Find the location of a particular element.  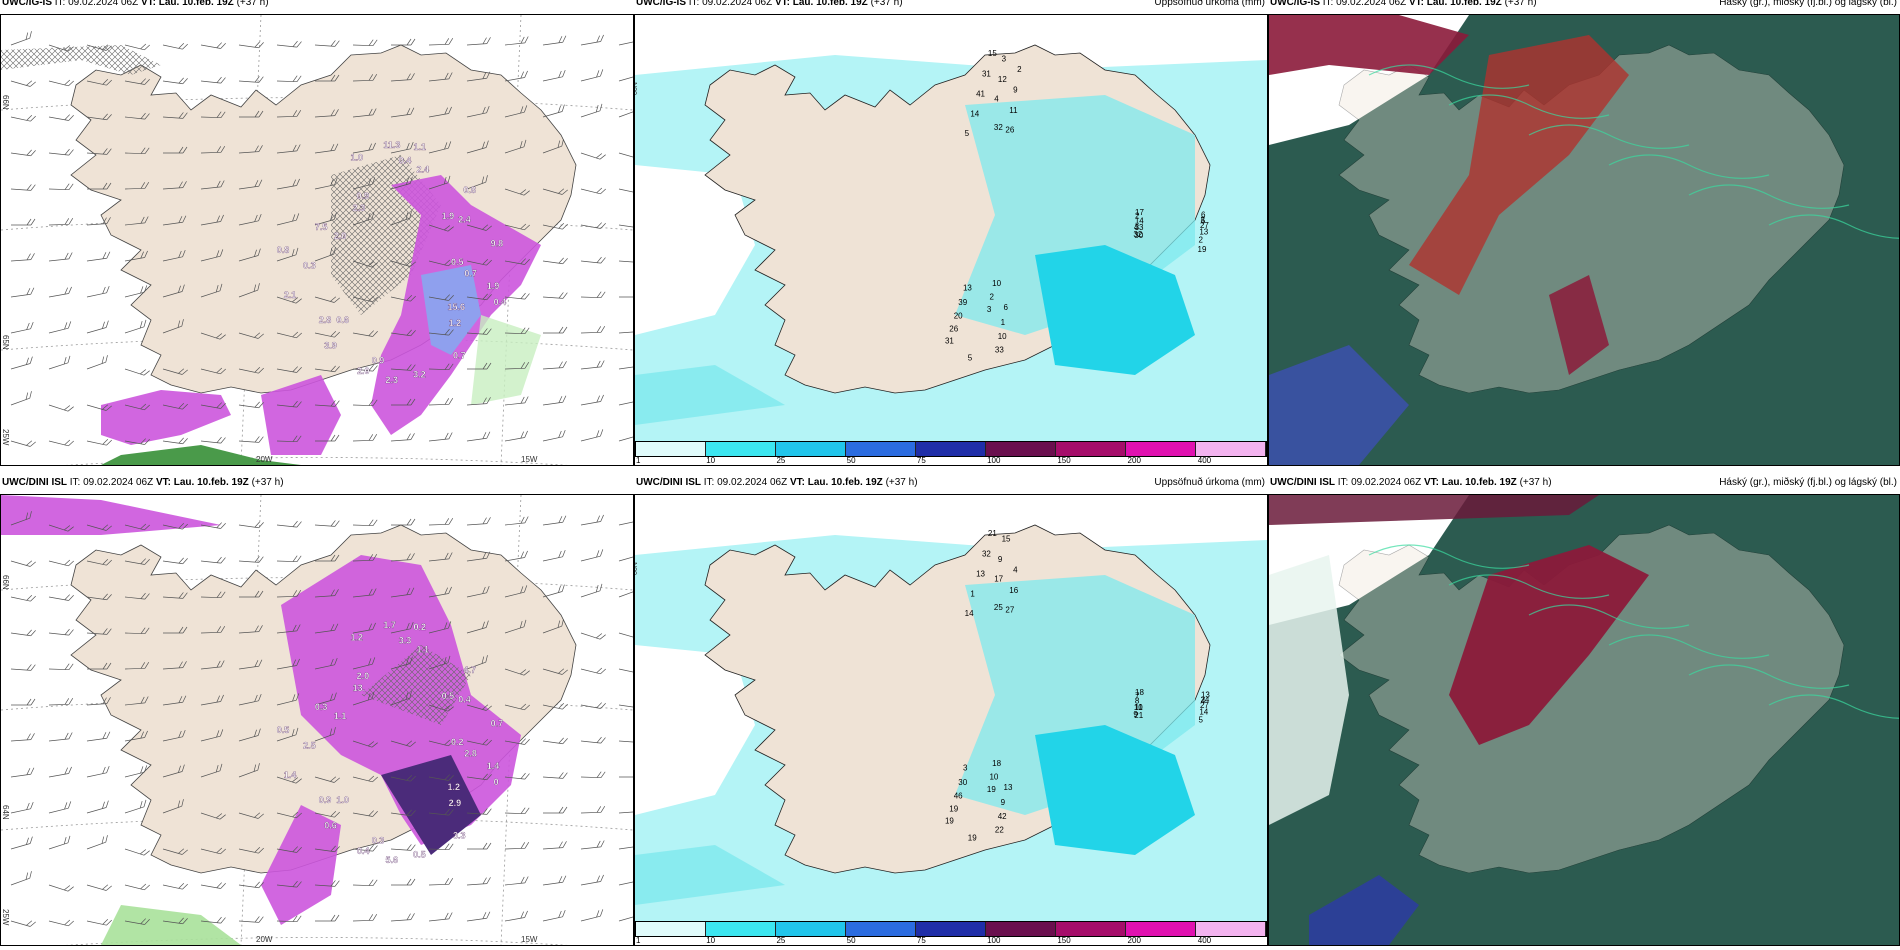

precip-value-label: 5 is located at coordinates (970, 357).